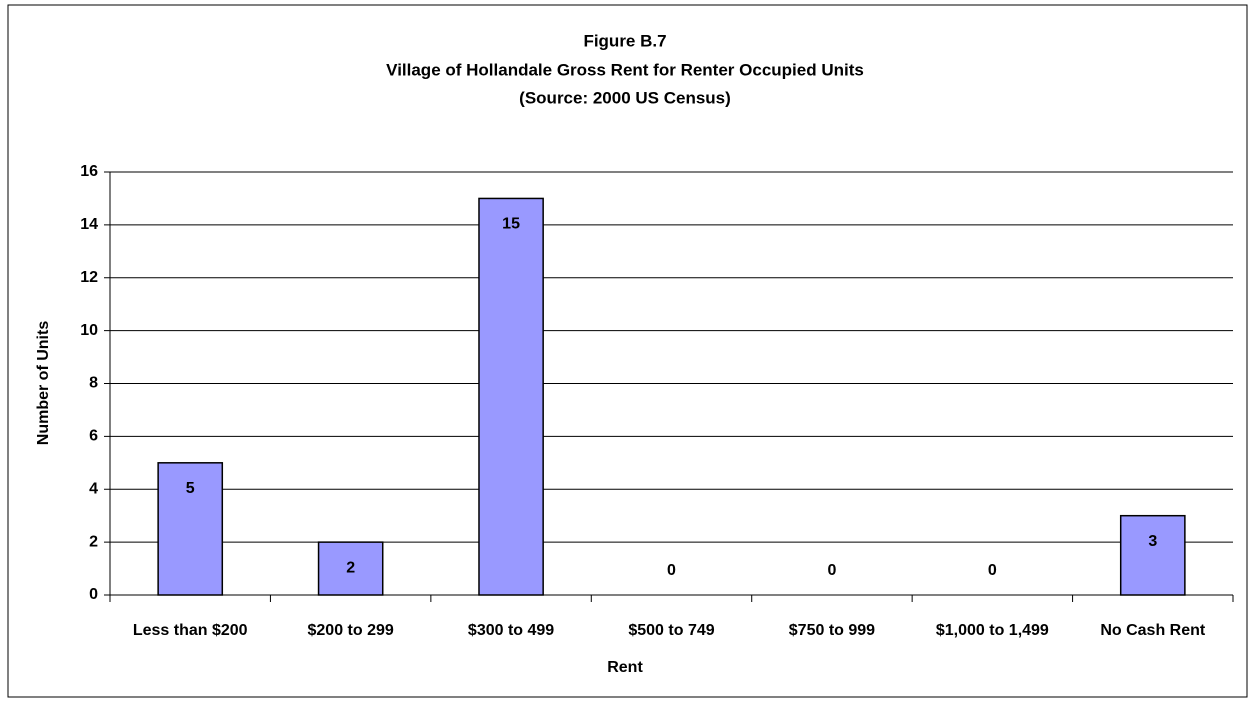 The width and height of the screenshot is (1254, 703). Describe the element at coordinates (89, 330) in the screenshot. I see `y-tick-label: 10` at that location.